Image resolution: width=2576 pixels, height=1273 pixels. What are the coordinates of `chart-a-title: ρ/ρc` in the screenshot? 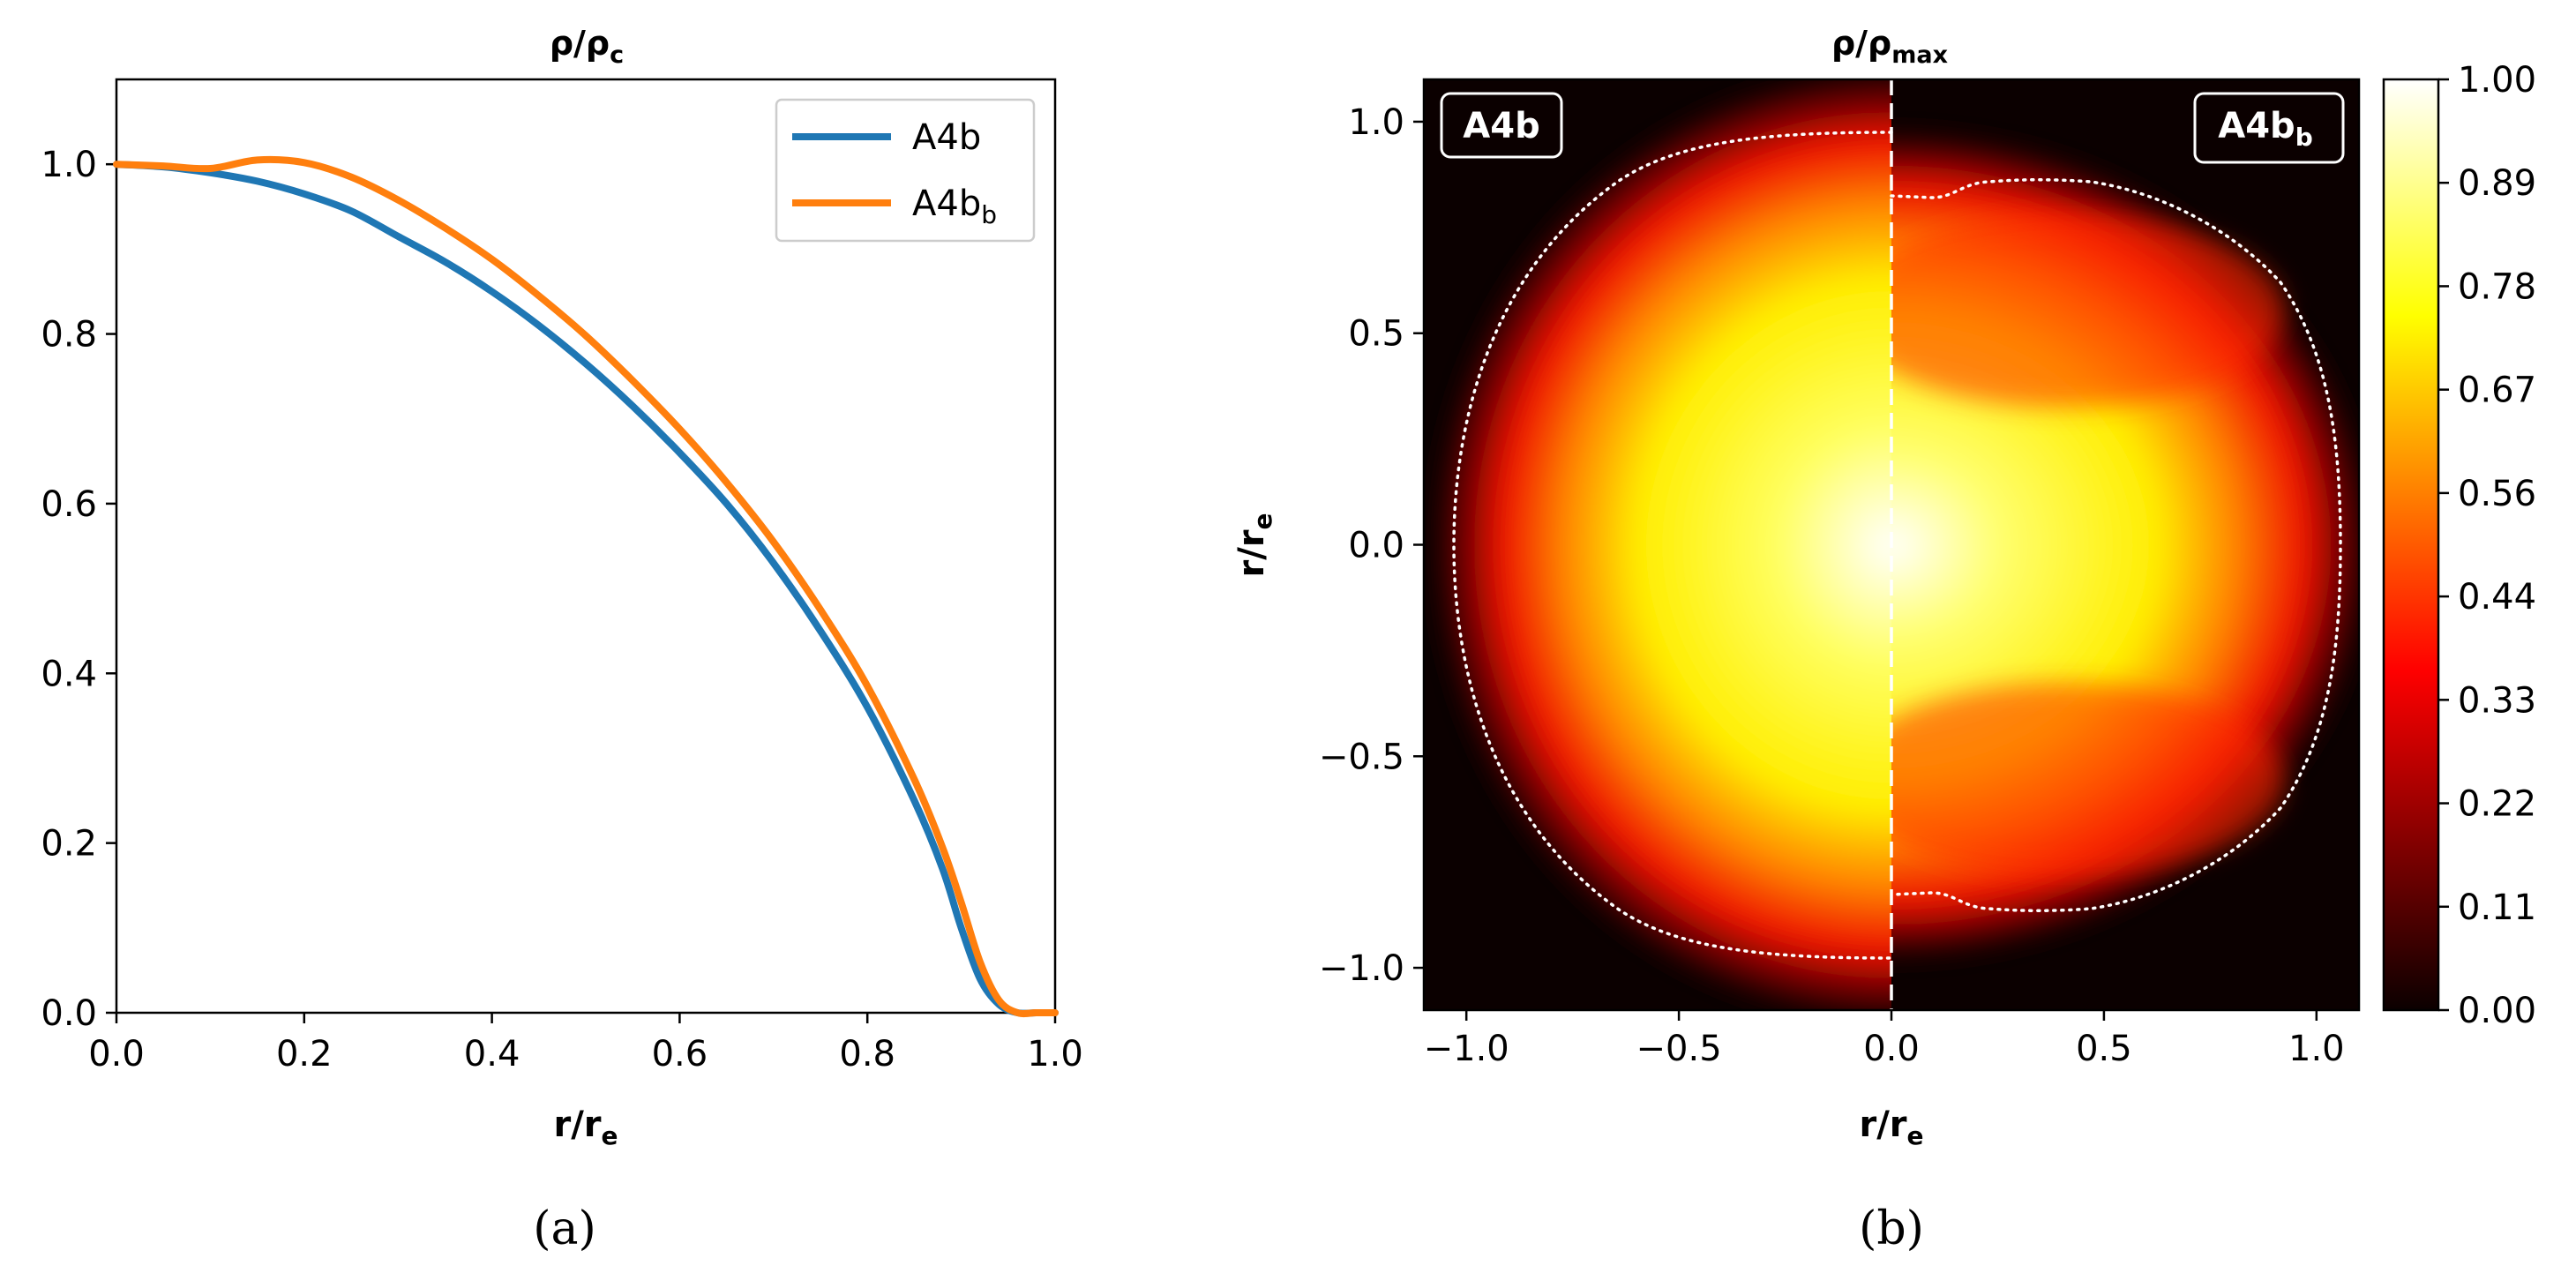 It's located at (587, 46).